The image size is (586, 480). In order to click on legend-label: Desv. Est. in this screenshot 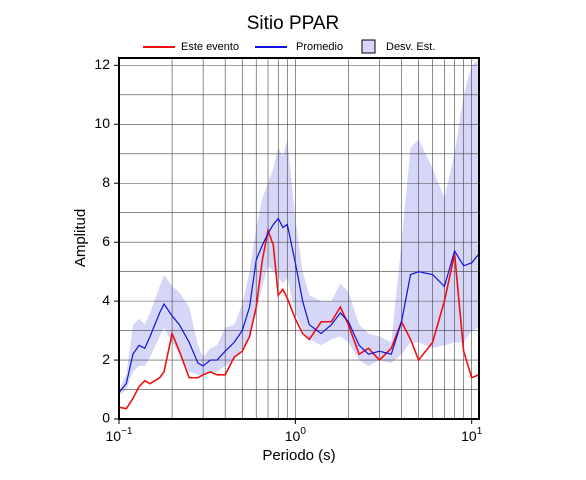, I will do `click(410, 47)`.